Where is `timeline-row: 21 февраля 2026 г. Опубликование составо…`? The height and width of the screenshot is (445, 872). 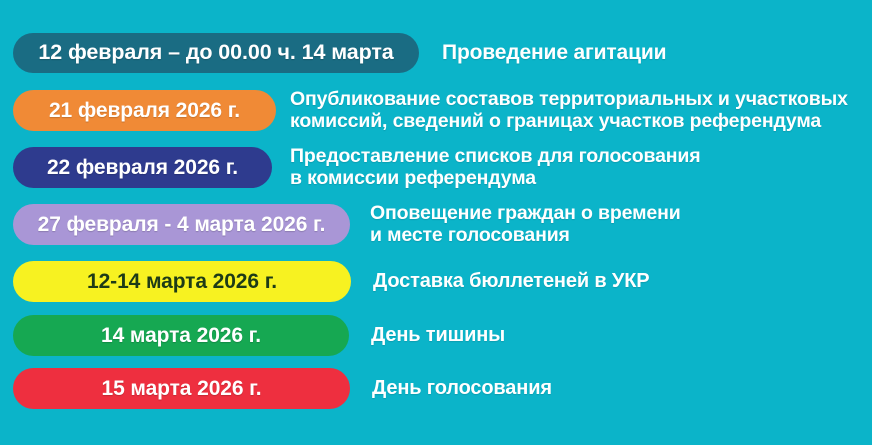
timeline-row: 21 февраля 2026 г. Опубликование составо… is located at coordinates (436, 109).